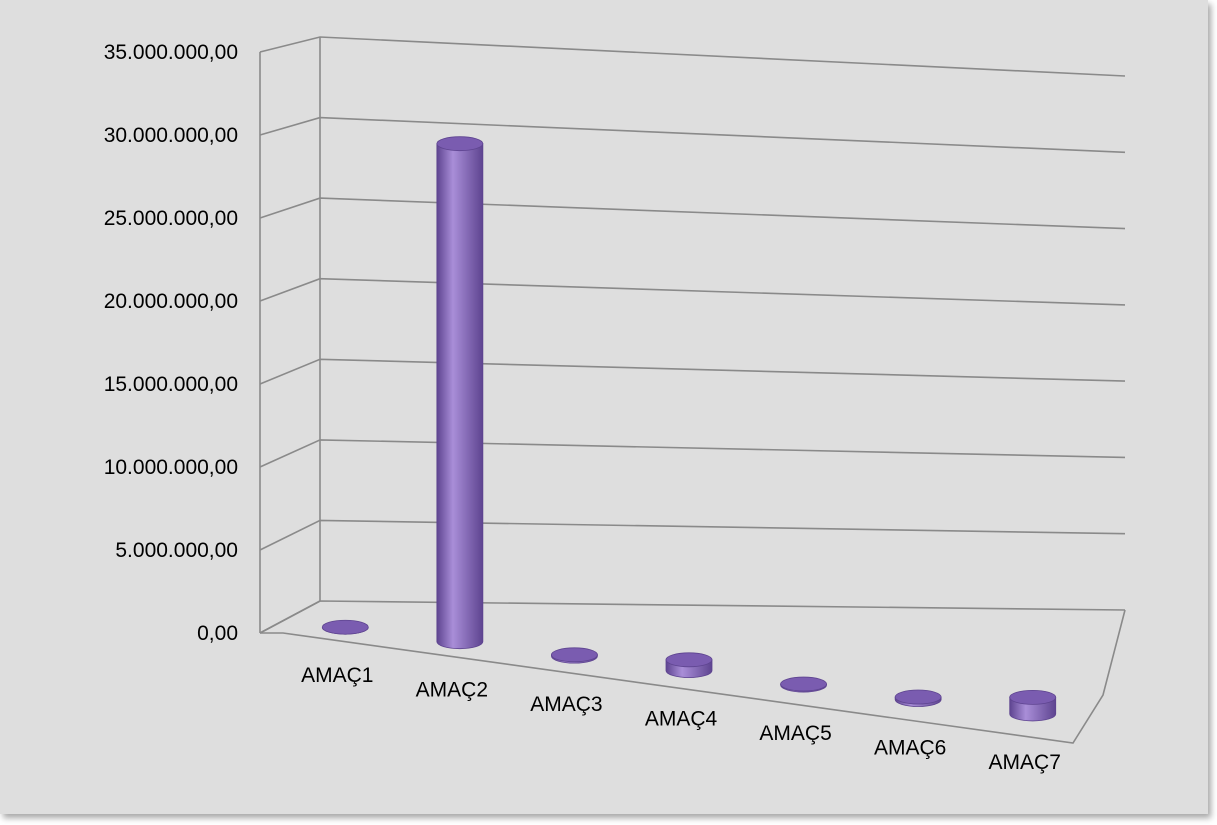  I want to click on x-tick-label: AMAÇ3, so click(566, 704).